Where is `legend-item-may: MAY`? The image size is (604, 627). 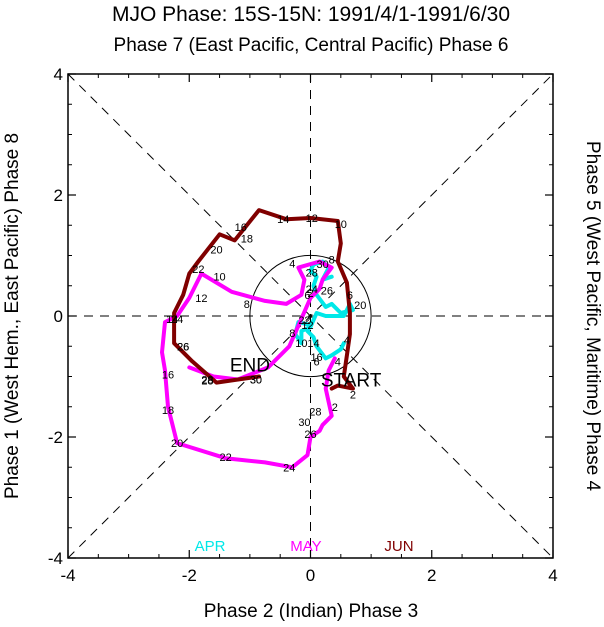 legend-item-may: MAY is located at coordinates (305, 546).